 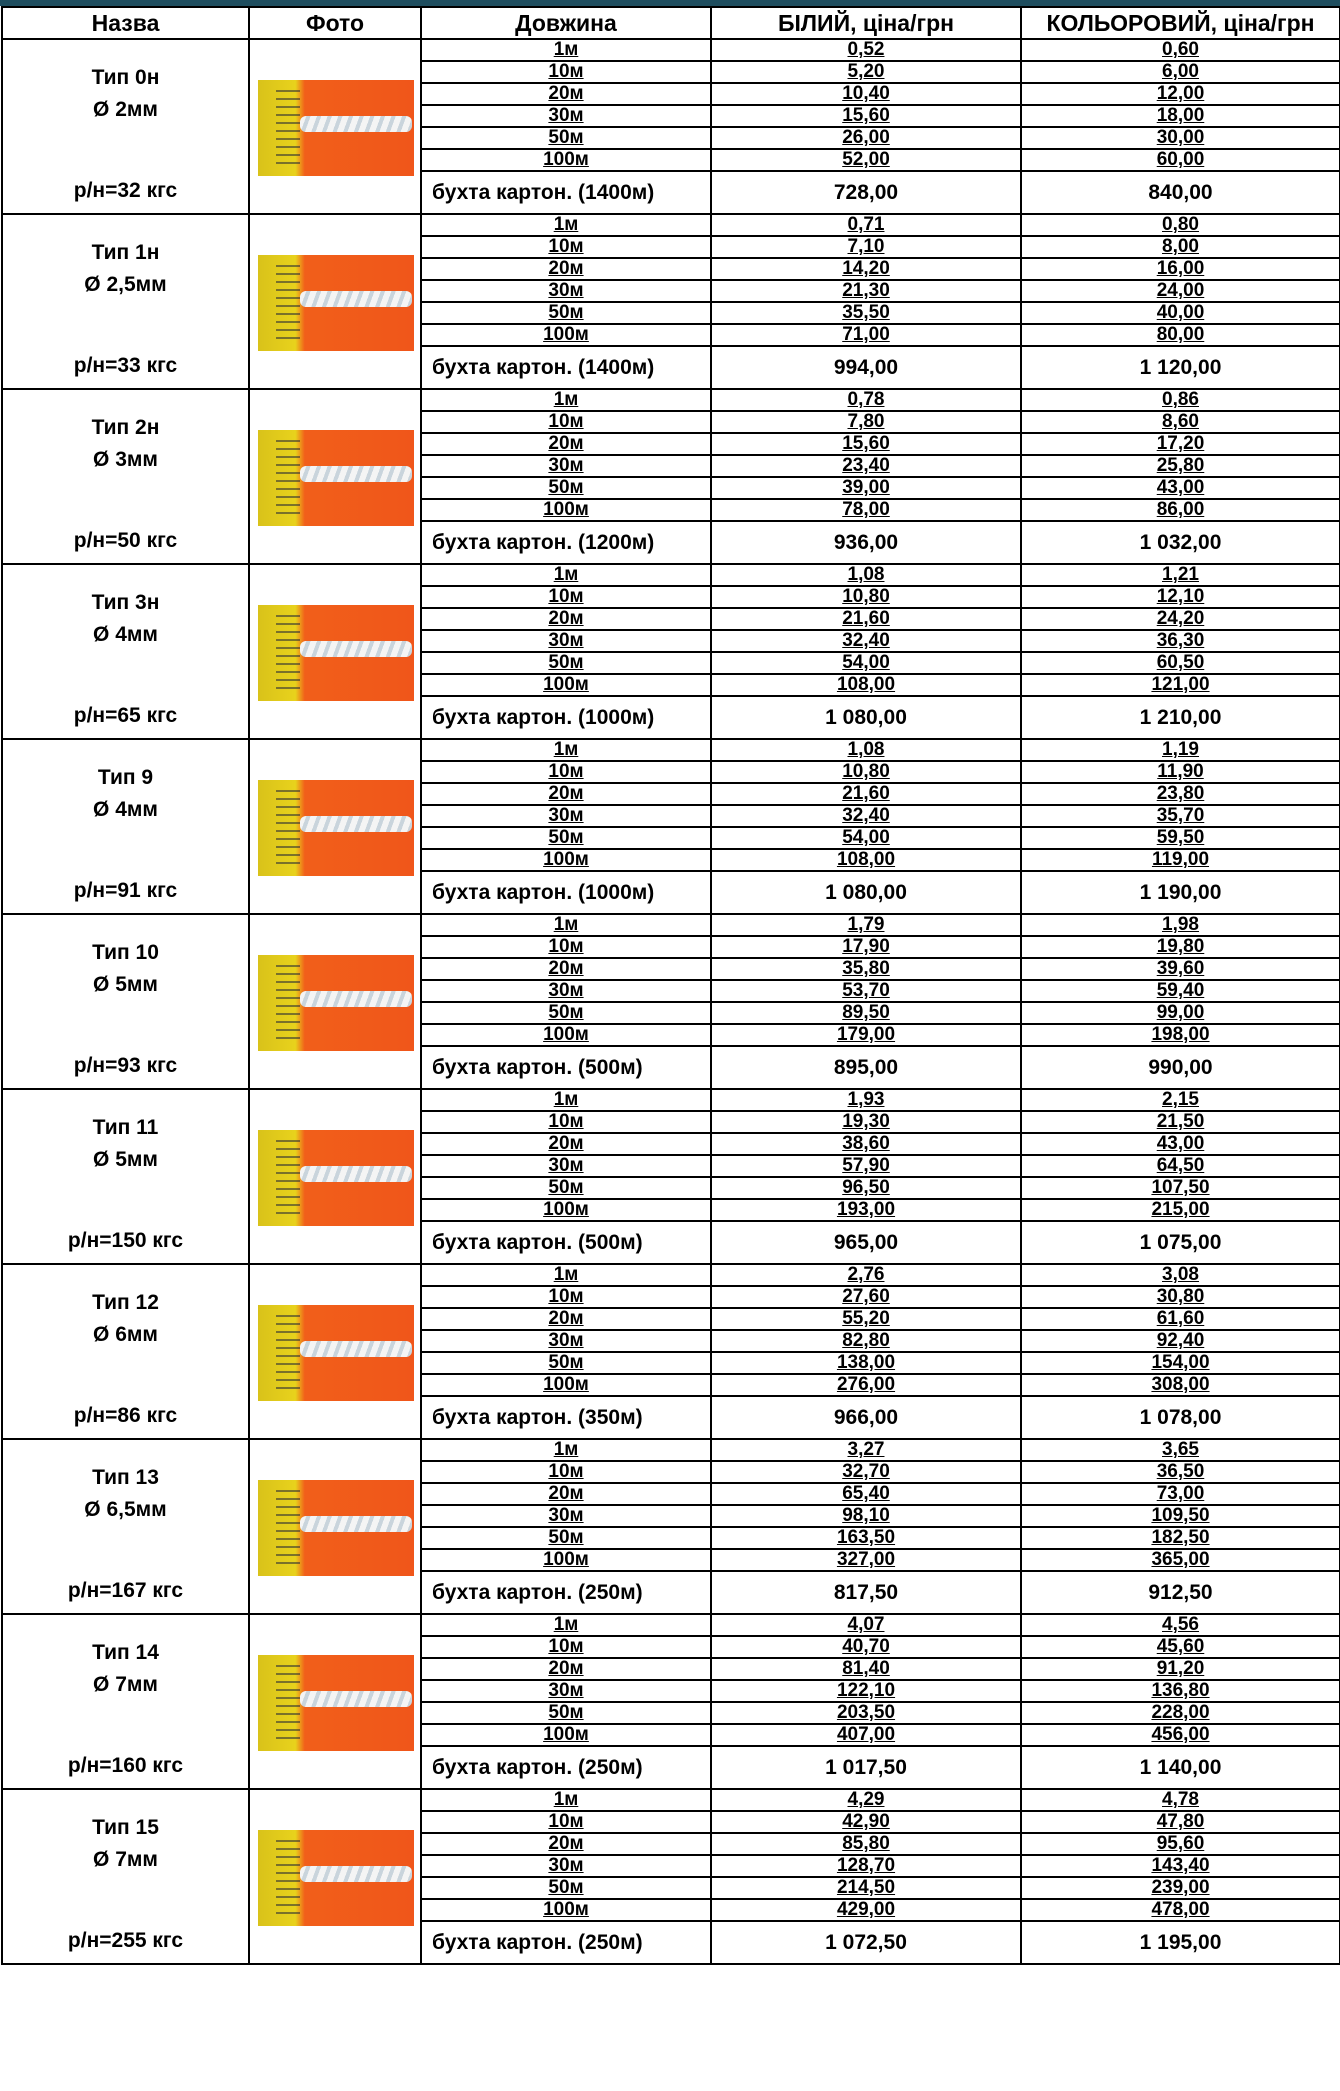 I want to click on product-type: Тип 15, so click(x=125, y=1827).